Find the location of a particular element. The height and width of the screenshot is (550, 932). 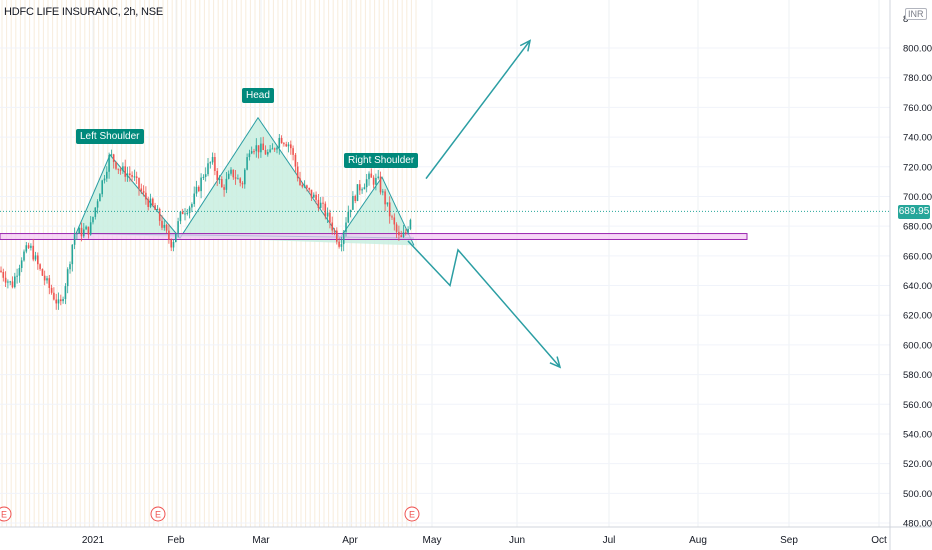

last-price-tag: 689.95 is located at coordinates (914, 212).